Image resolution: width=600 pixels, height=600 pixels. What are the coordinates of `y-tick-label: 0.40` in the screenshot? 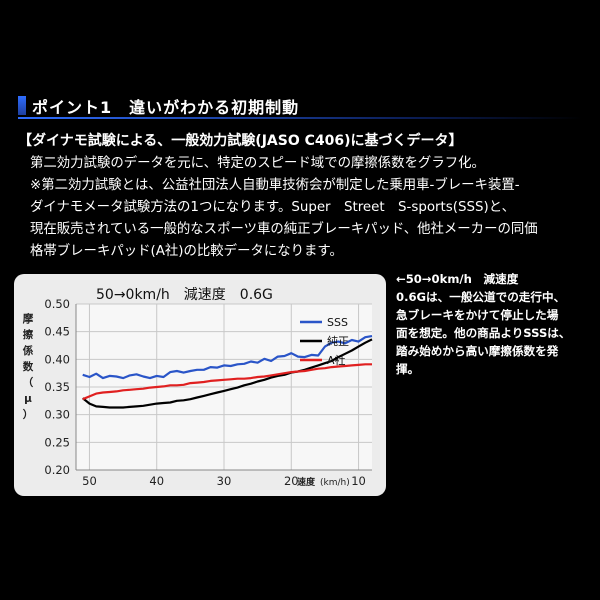 It's located at (57, 359).